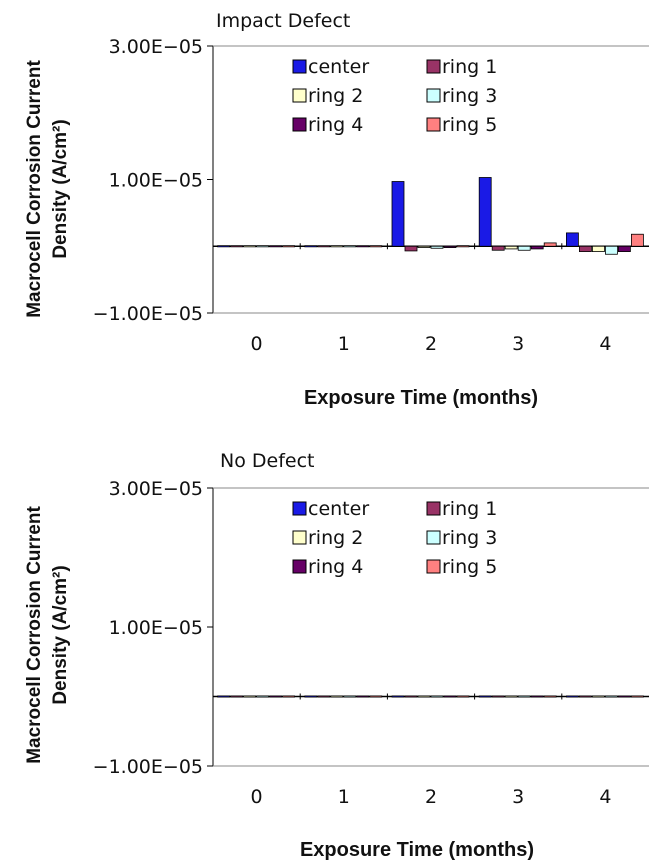 This screenshot has height=863, width=649. Describe the element at coordinates (267, 461) in the screenshot. I see `chart-title: No Defect` at that location.